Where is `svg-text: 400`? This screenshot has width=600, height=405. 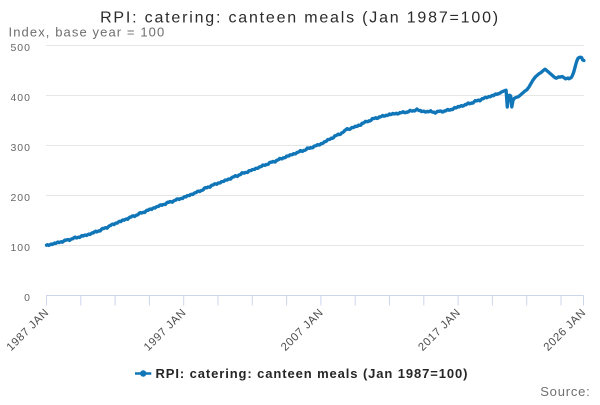
svg-text: 400 is located at coordinates (20, 98).